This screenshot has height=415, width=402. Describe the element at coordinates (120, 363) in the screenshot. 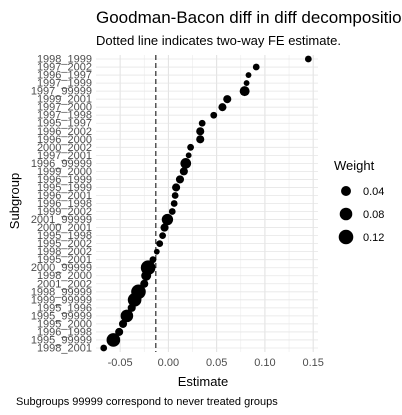

I see `x-tick-label: -0.05` at that location.